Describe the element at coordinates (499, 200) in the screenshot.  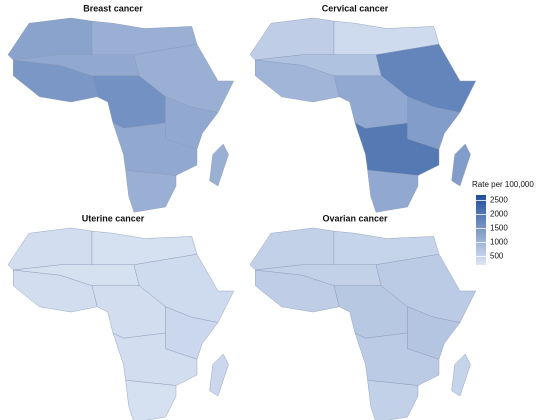
I see `legend-tick-label: 2500` at that location.